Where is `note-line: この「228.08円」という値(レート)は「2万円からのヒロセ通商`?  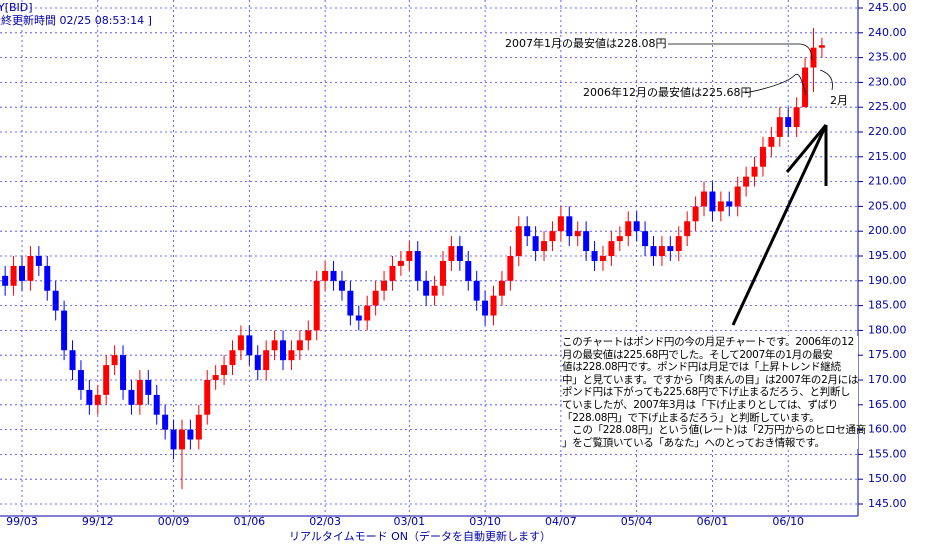
note-line: この「228.08円」という値(レート)は「2万円からのヒロセ通商 is located at coordinates (714, 430).